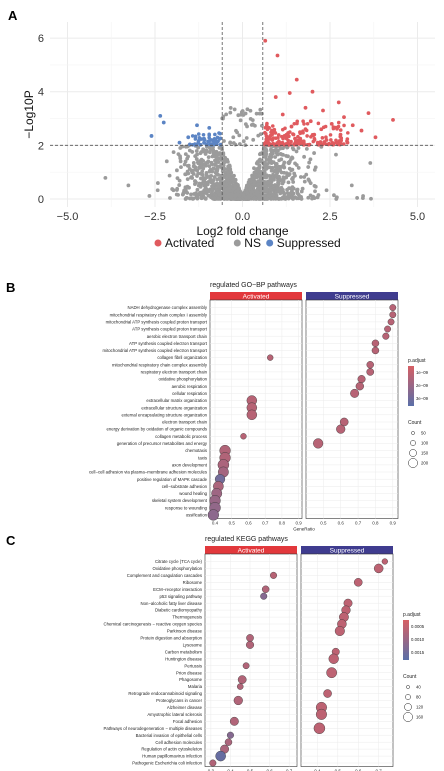  What do you see at coordinates (196, 450) in the screenshot?
I see `category-label: chemotaxis` at bounding box center [196, 450].